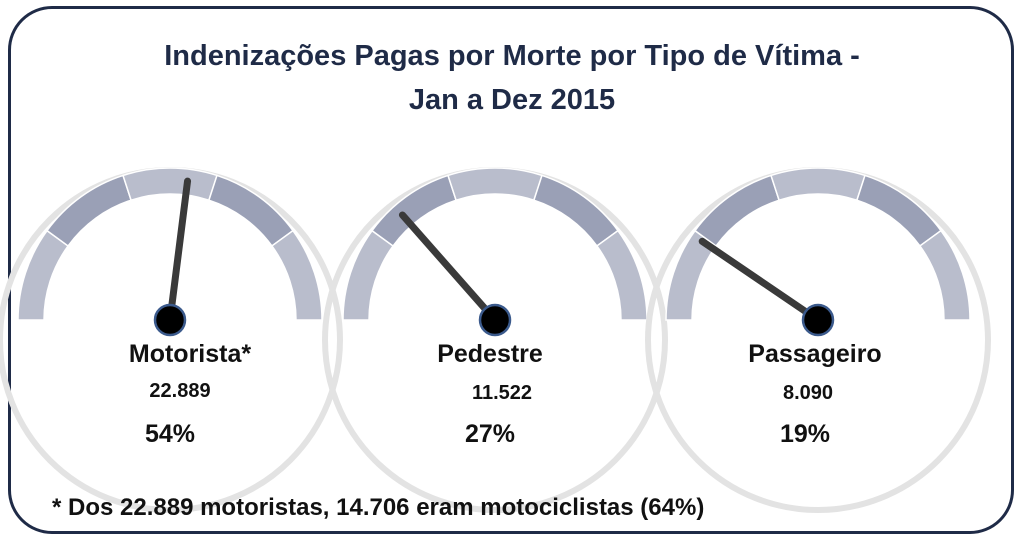  I want to click on gauge-percent-pedestre: 27%, so click(490, 434).